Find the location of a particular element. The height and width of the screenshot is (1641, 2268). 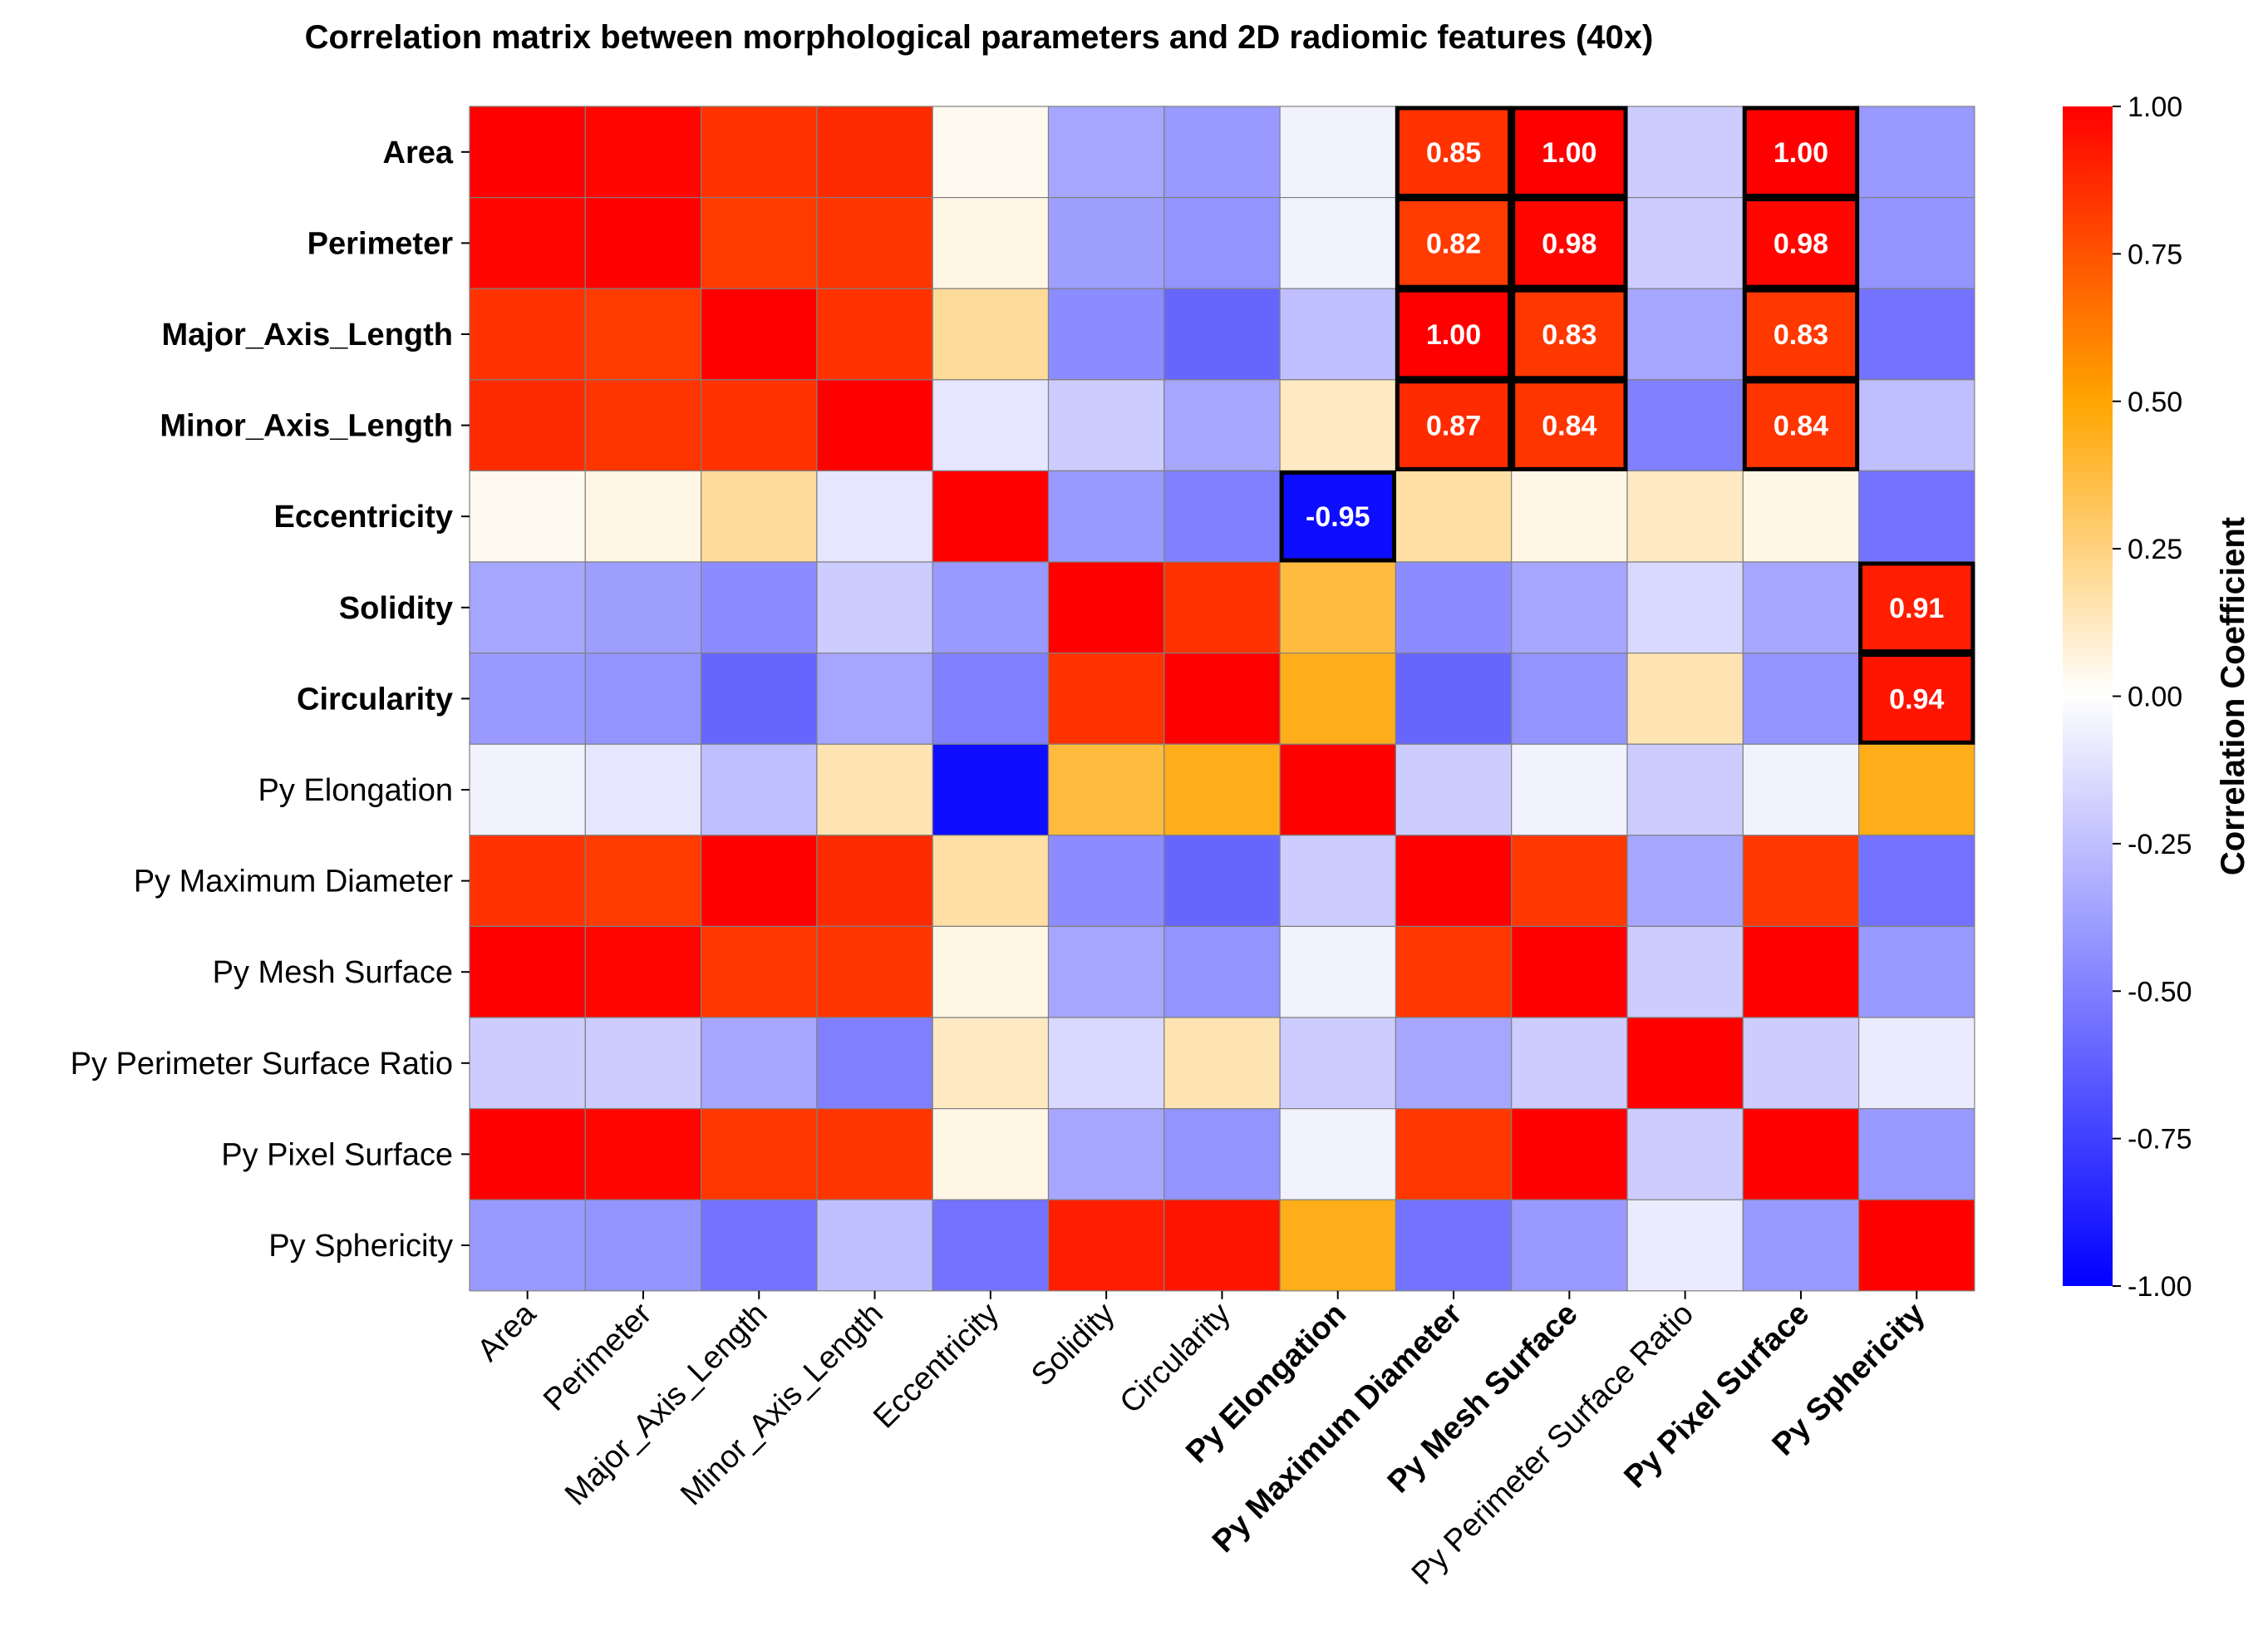

cell-annotation: 0.87 is located at coordinates (1453, 426).